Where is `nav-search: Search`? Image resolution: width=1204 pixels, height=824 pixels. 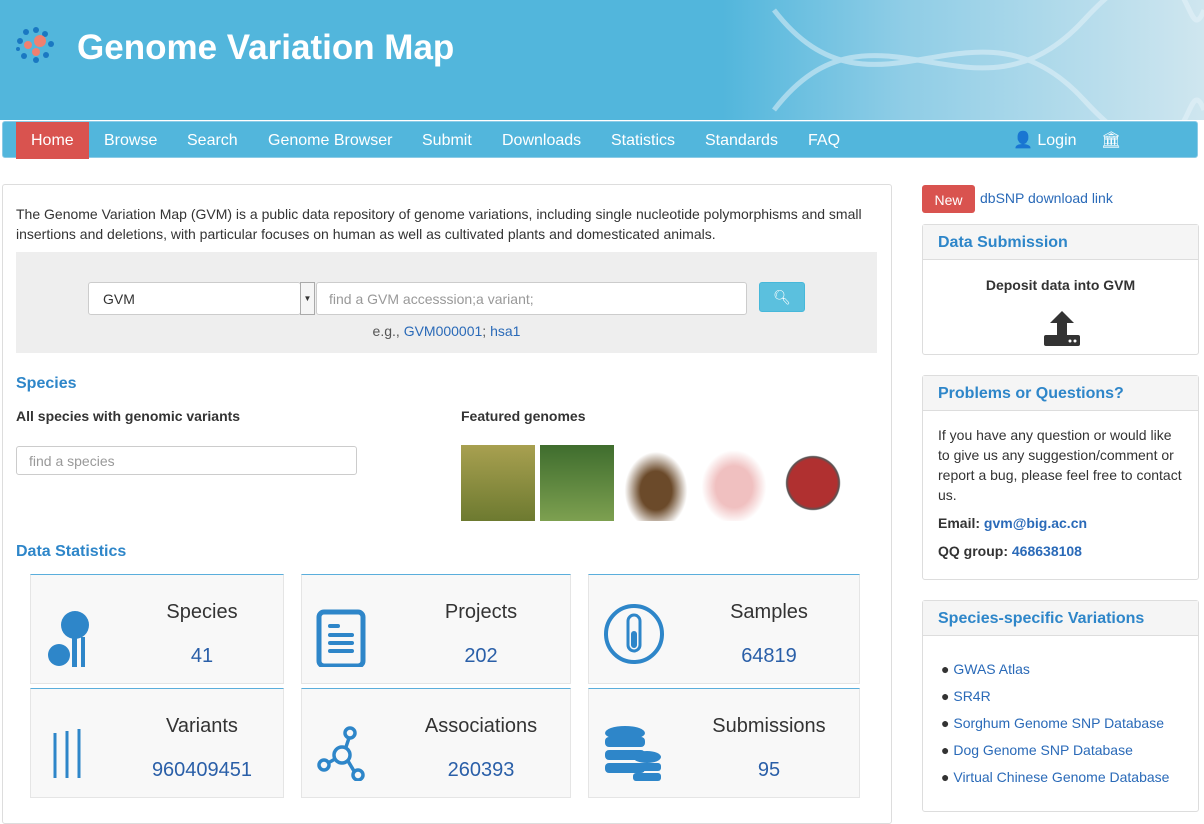 nav-search: Search is located at coordinates (212, 140).